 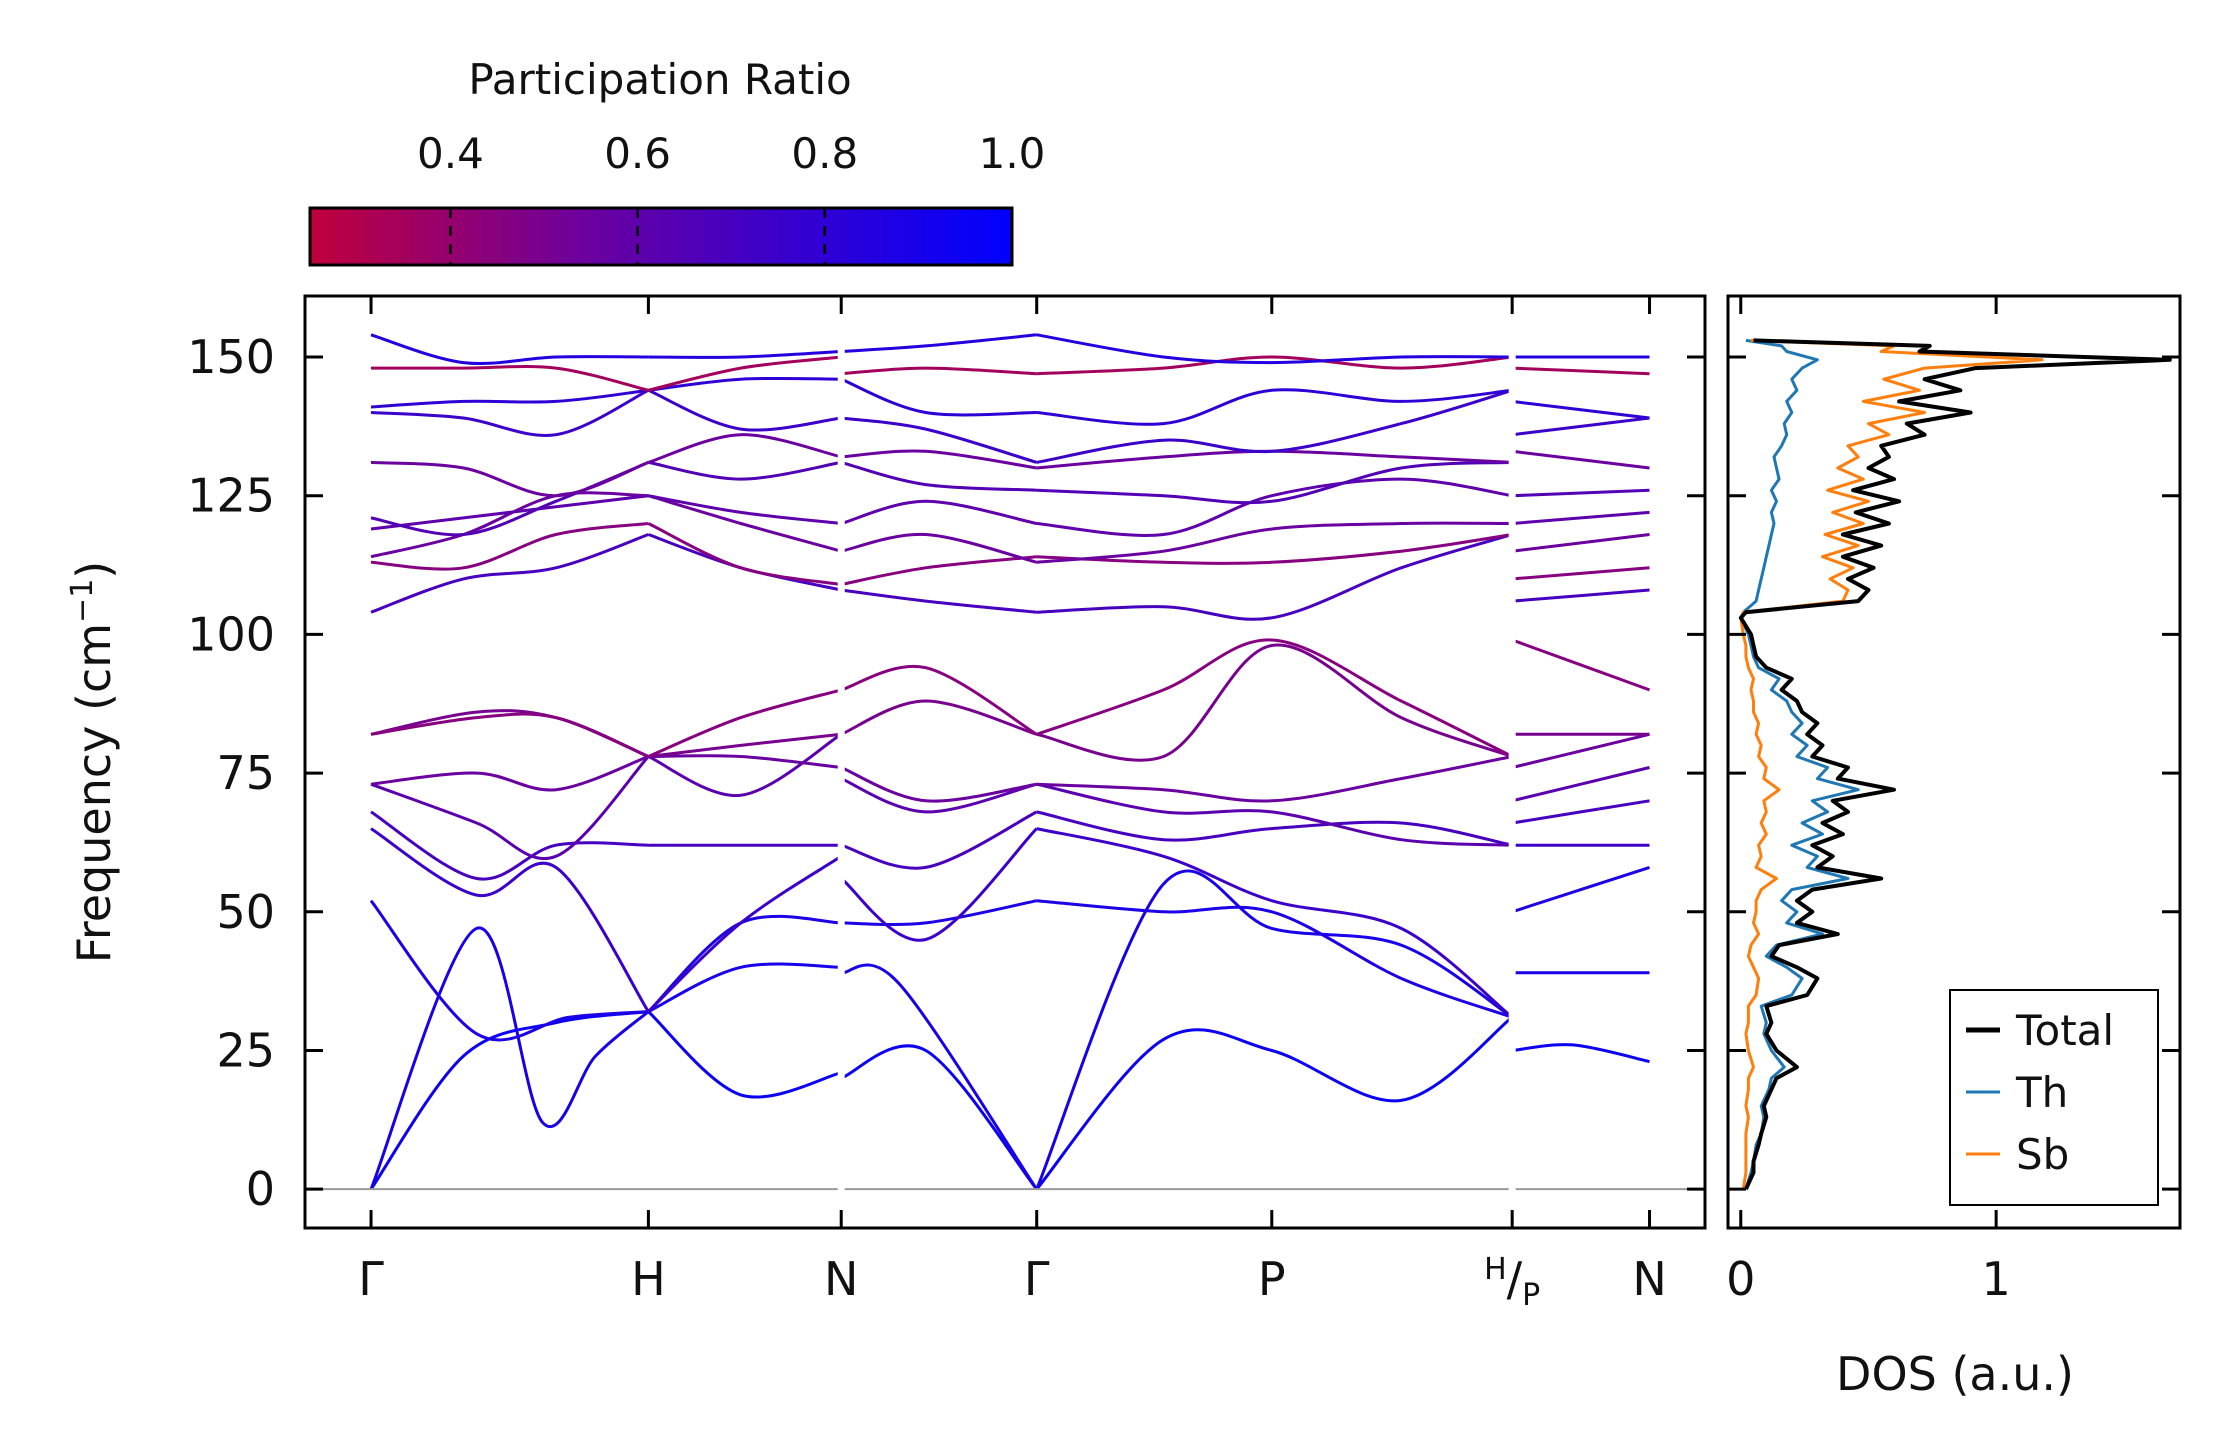 I want to click on ytick-label: 150, so click(x=231, y=357).